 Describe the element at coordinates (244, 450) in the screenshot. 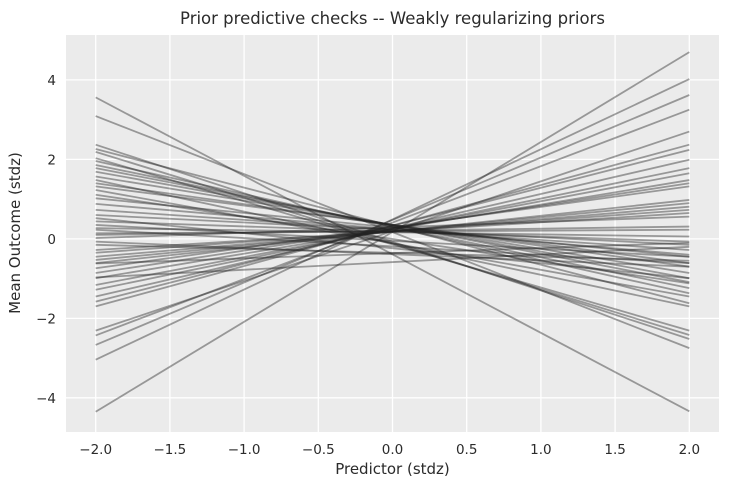

I see `x-tick-label: −1.0` at that location.